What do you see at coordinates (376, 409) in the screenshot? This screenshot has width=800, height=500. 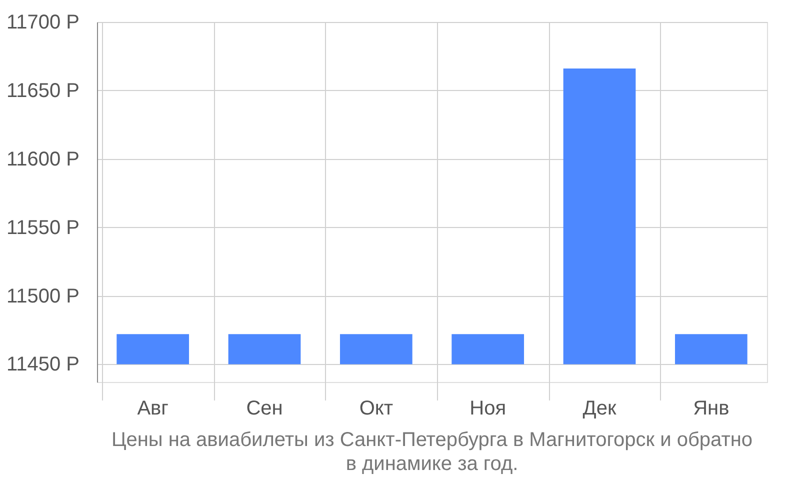 I see `x-tick-label: Окт` at bounding box center [376, 409].